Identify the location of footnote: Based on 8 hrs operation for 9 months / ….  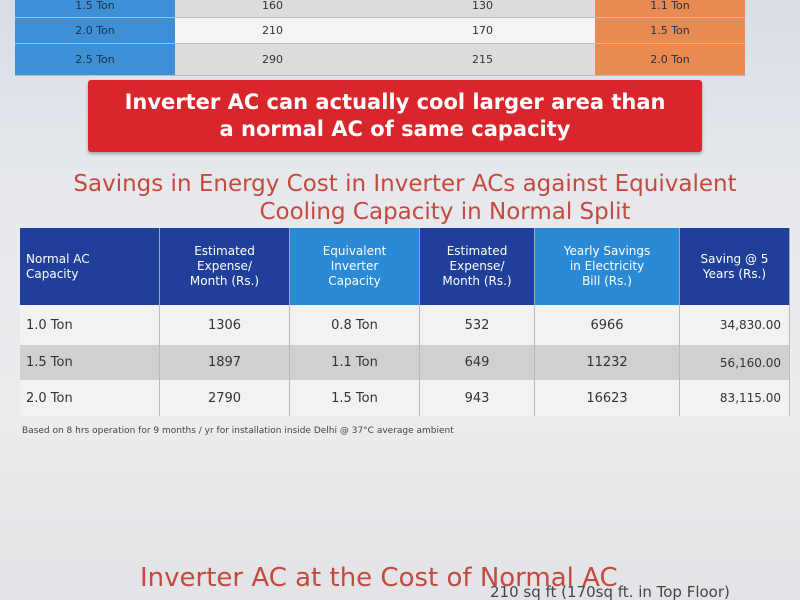
(238, 431).